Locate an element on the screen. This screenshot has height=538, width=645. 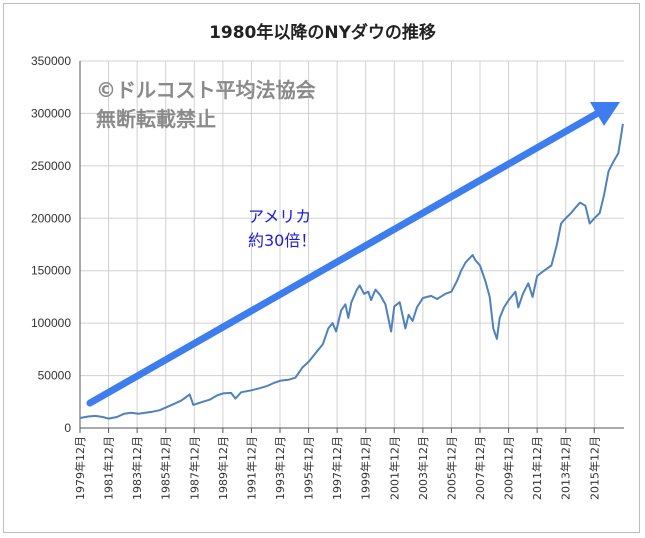
x-tick-label: 1995年12月 is located at coordinates (309, 468).